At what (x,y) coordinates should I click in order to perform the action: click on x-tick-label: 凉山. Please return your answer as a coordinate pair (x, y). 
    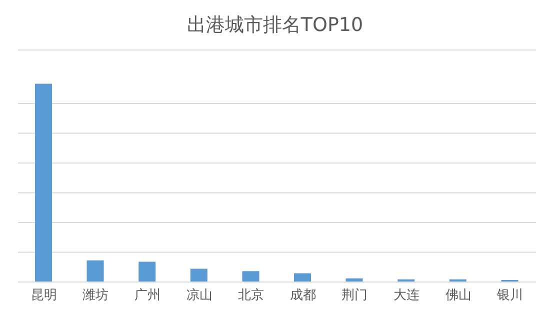
    Looking at the image, I should click on (199, 296).